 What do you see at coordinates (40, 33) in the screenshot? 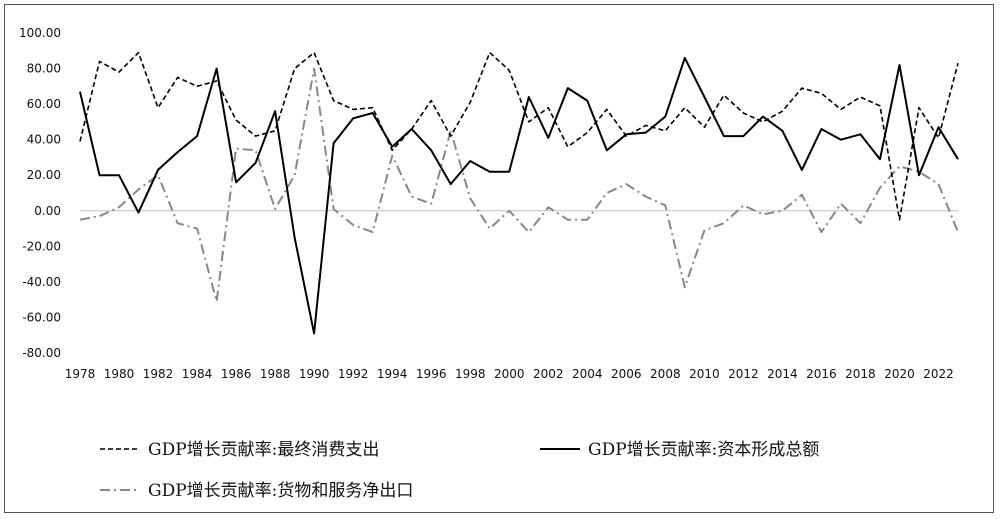
I see `y-tick-label: 100.00` at bounding box center [40, 33].